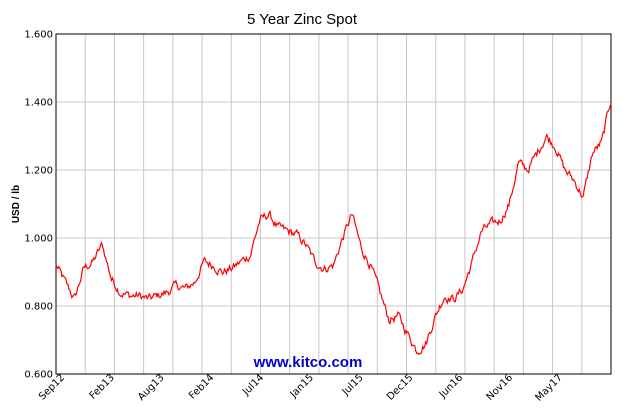  Describe the element at coordinates (102, 386) in the screenshot. I see `x-tick-label: Feb13` at that location.